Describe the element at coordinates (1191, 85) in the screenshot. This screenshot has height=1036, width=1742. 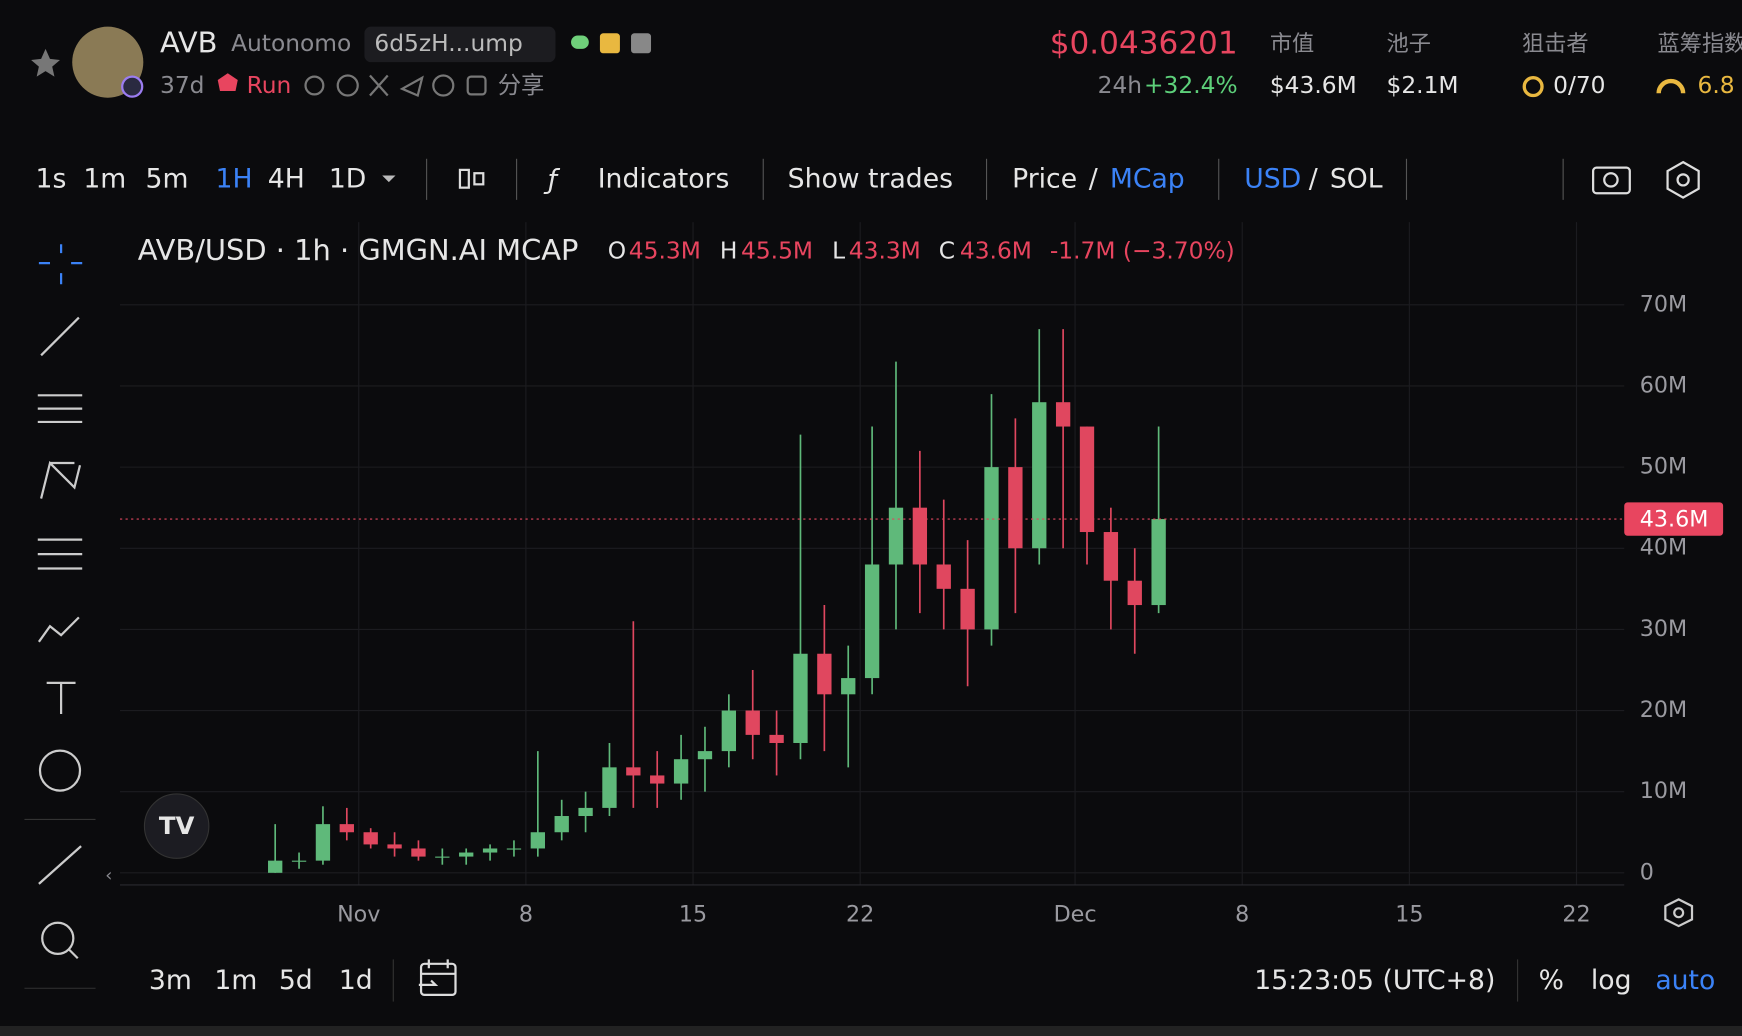
I see `change: +32.4%` at that location.